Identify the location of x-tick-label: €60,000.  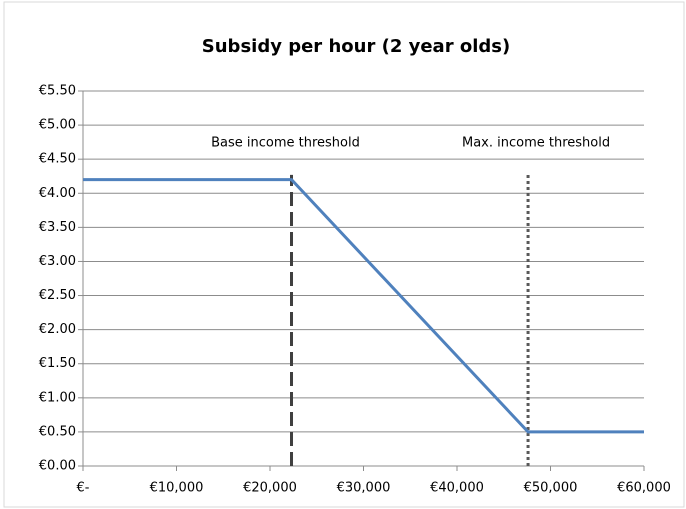
(644, 488).